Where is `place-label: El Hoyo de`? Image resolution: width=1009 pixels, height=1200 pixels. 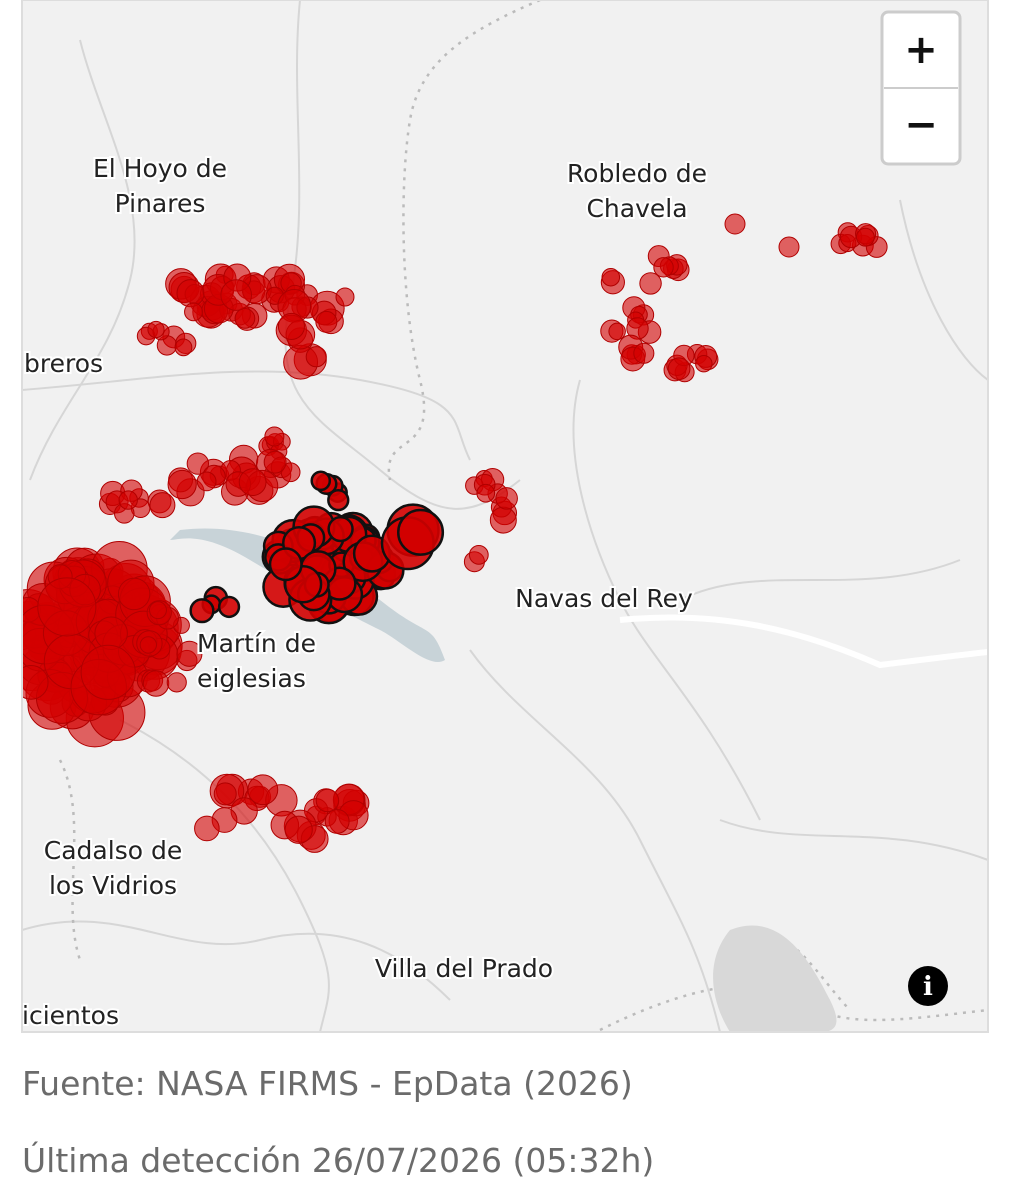
place-label: El Hoyo de is located at coordinates (160, 168).